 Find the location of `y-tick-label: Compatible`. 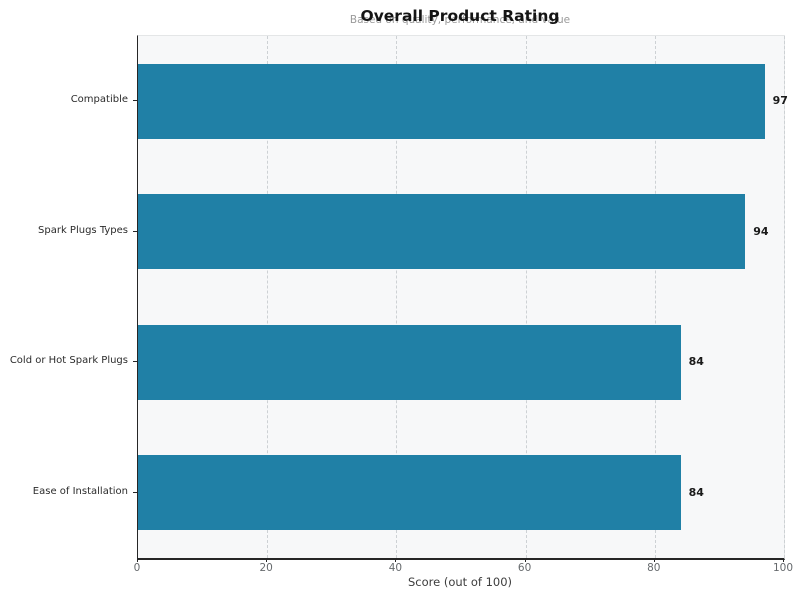

y-tick-label: Compatible is located at coordinates (99, 100).